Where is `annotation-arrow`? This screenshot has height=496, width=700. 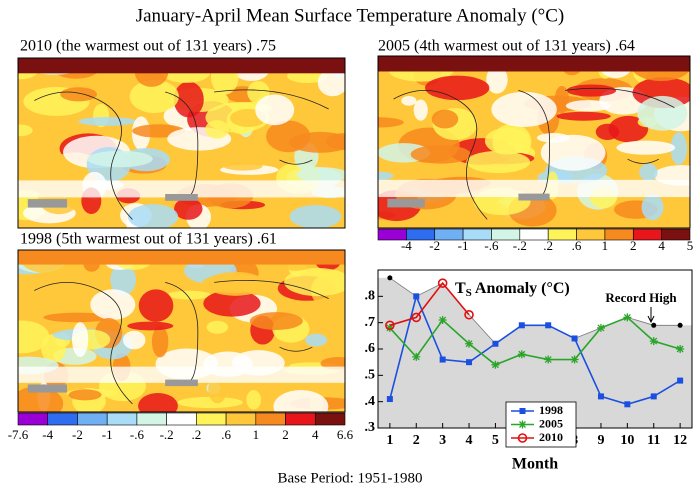
annotation-arrow is located at coordinates (651, 315).